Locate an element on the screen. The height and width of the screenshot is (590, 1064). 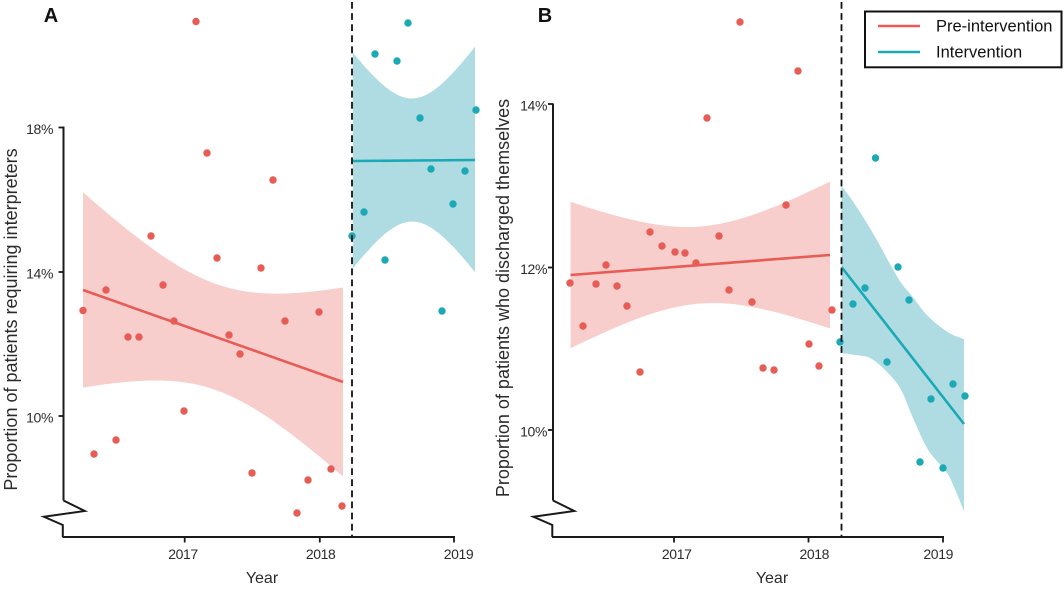
svg-text: Intervention is located at coordinates (979, 53).